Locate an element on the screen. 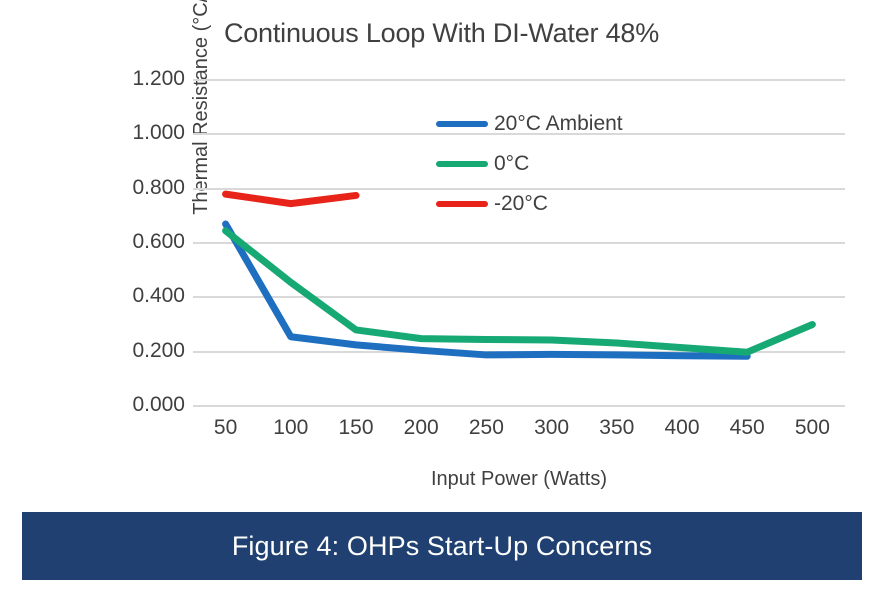 The image size is (883, 595). chart-title: Continuous Loop With DI-Water 48% is located at coordinates (441, 33).